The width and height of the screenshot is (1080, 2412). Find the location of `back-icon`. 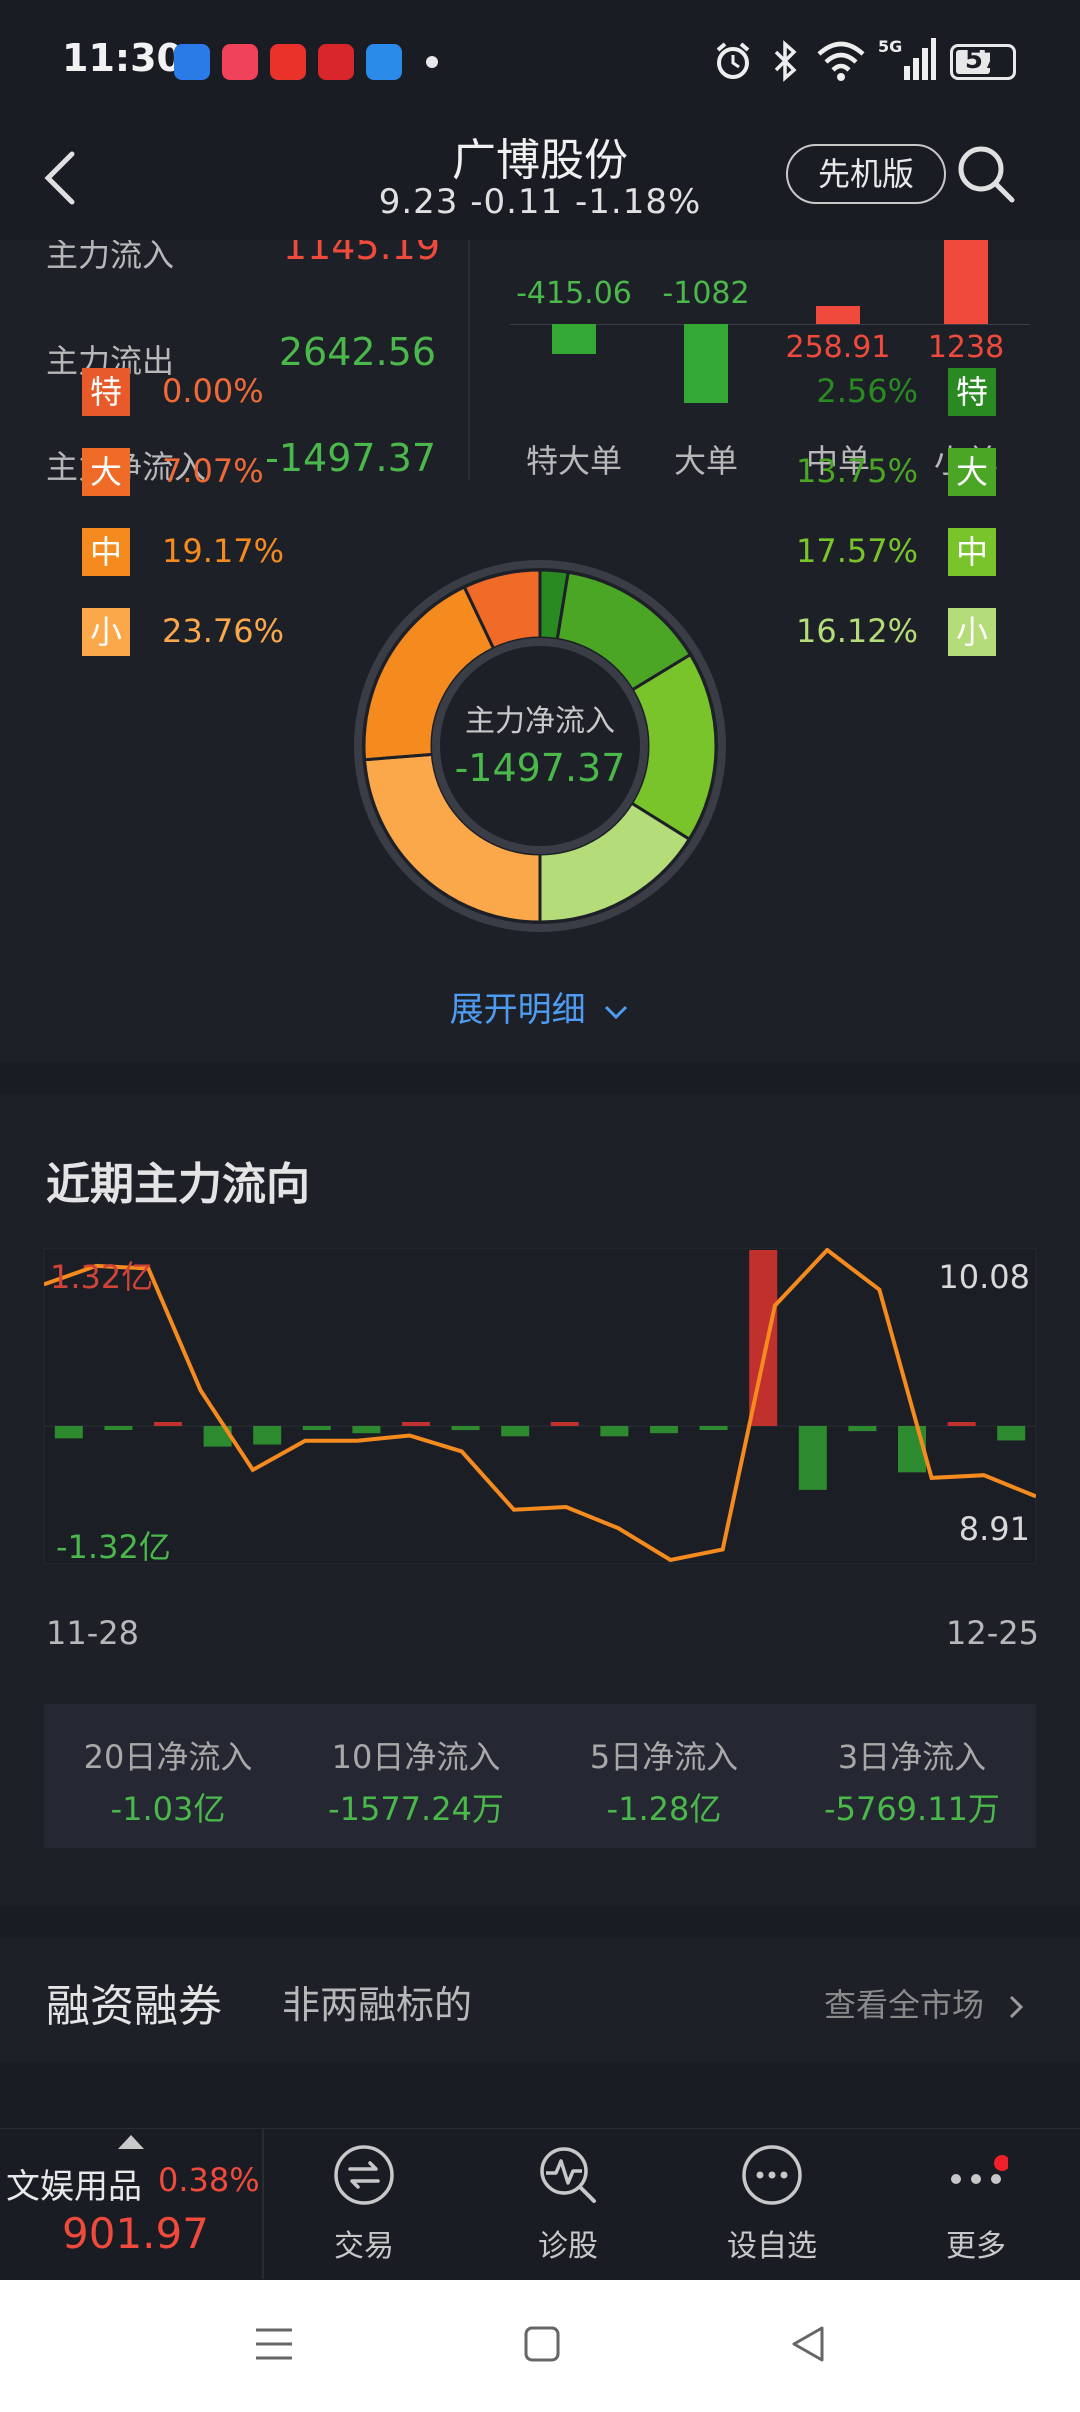

back-icon is located at coordinates (808, 2344).